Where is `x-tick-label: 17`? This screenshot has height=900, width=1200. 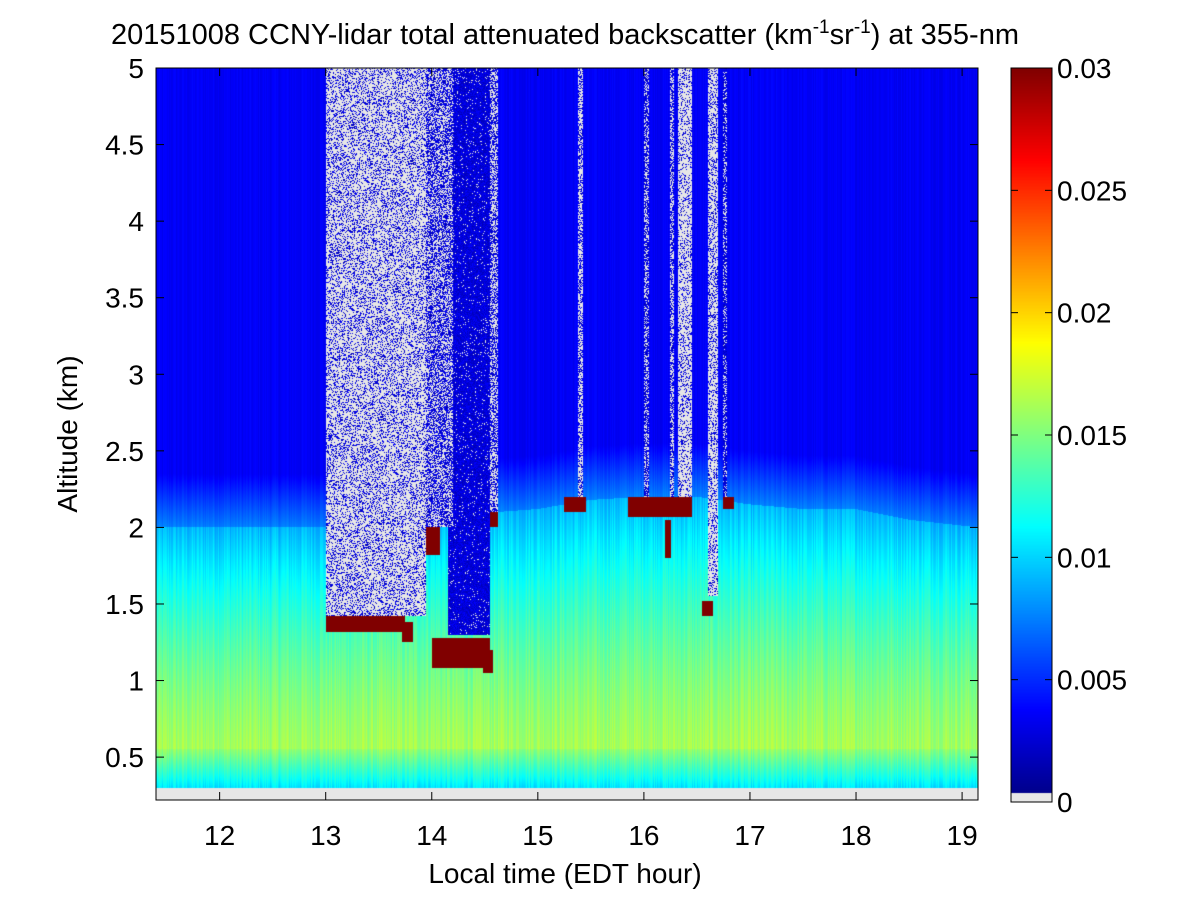 x-tick-label: 17 is located at coordinates (749, 835).